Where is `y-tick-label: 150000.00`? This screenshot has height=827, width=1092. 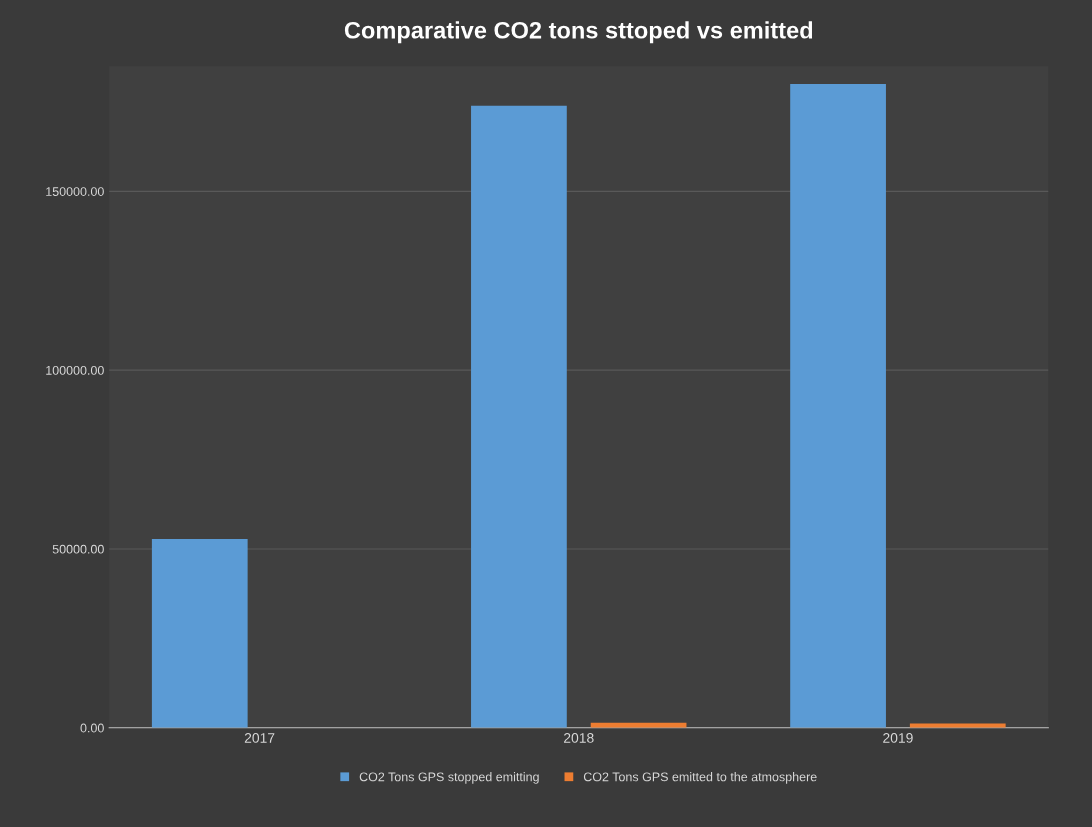 y-tick-label: 150000.00 is located at coordinates (75, 191).